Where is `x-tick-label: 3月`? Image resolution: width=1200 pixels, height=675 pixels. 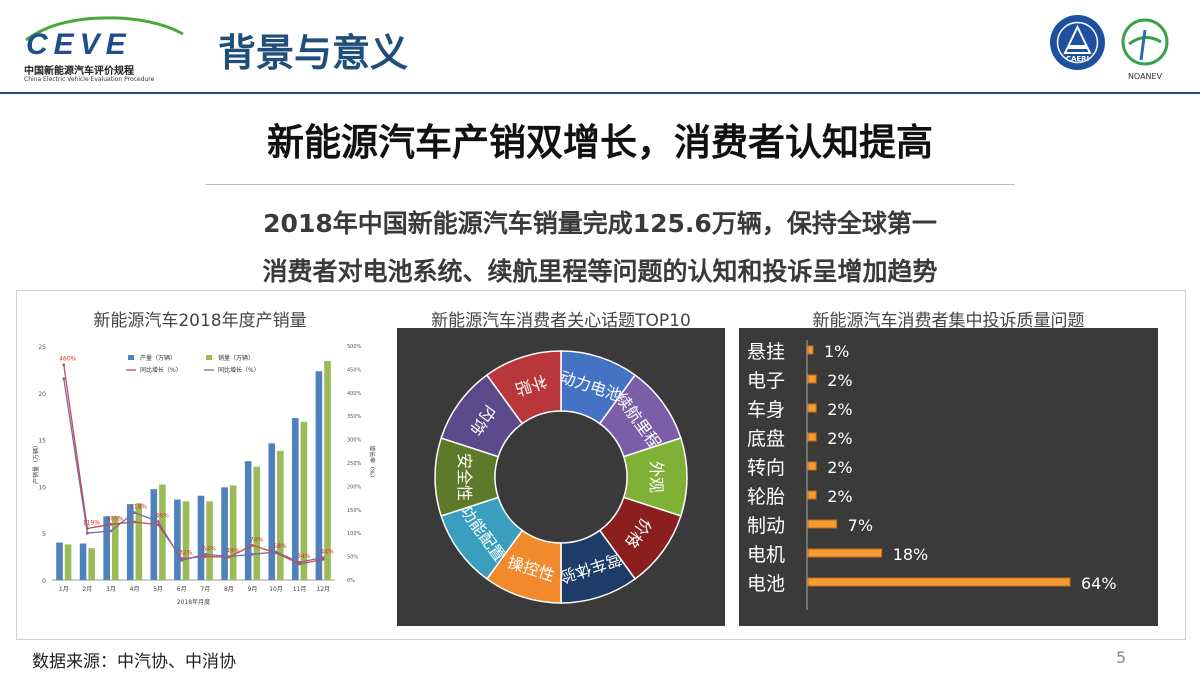
x-tick-label: 3月 is located at coordinates (111, 589).